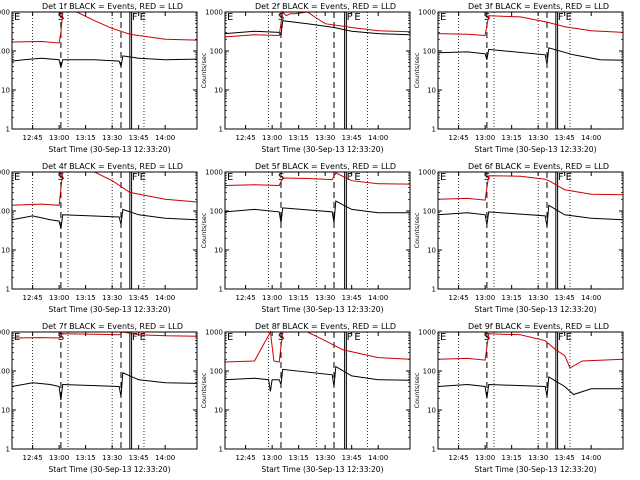 The height and width of the screenshot is (480, 640). What do you see at coordinates (325, 166) in the screenshot?
I see `chart-title: Det 5f BLACK = Events, RED = LLD` at bounding box center [325, 166].